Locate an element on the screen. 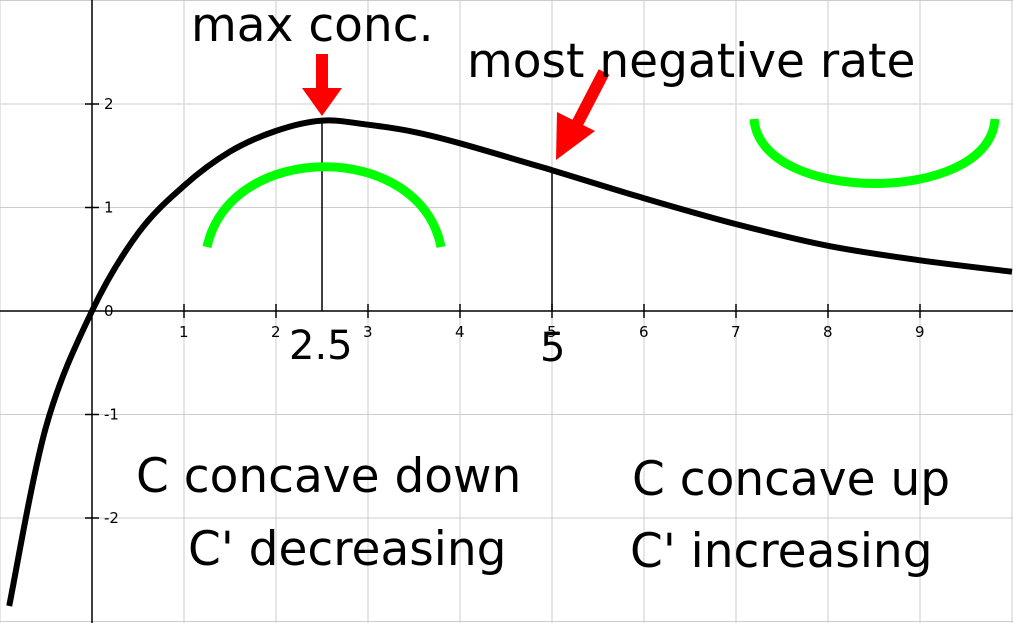  concave-up-arc is located at coordinates (874, 153).